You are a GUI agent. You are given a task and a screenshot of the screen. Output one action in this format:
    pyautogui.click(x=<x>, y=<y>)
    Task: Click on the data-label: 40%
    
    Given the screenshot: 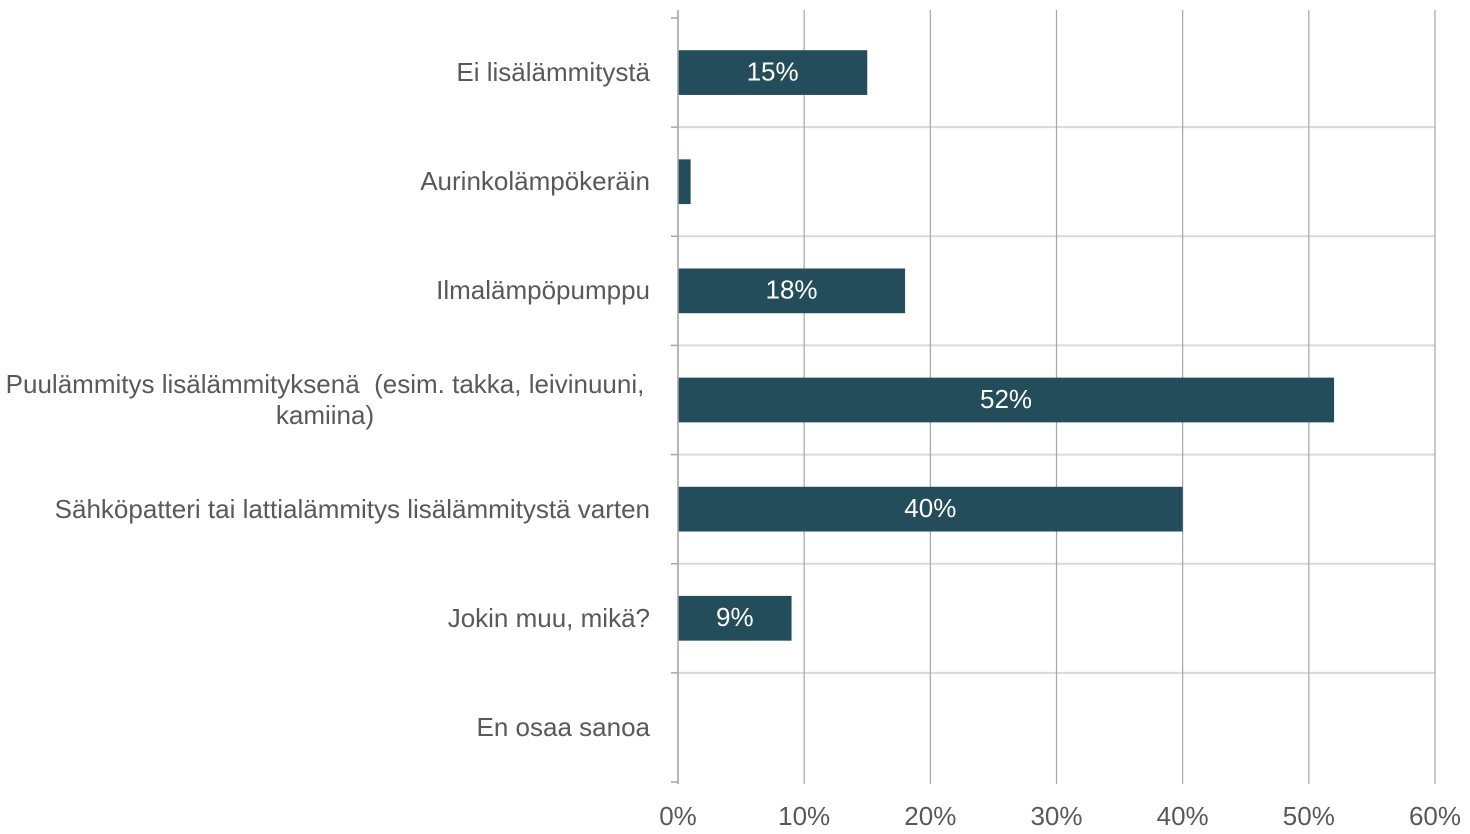 What is the action you would take?
    pyautogui.click(x=930, y=508)
    